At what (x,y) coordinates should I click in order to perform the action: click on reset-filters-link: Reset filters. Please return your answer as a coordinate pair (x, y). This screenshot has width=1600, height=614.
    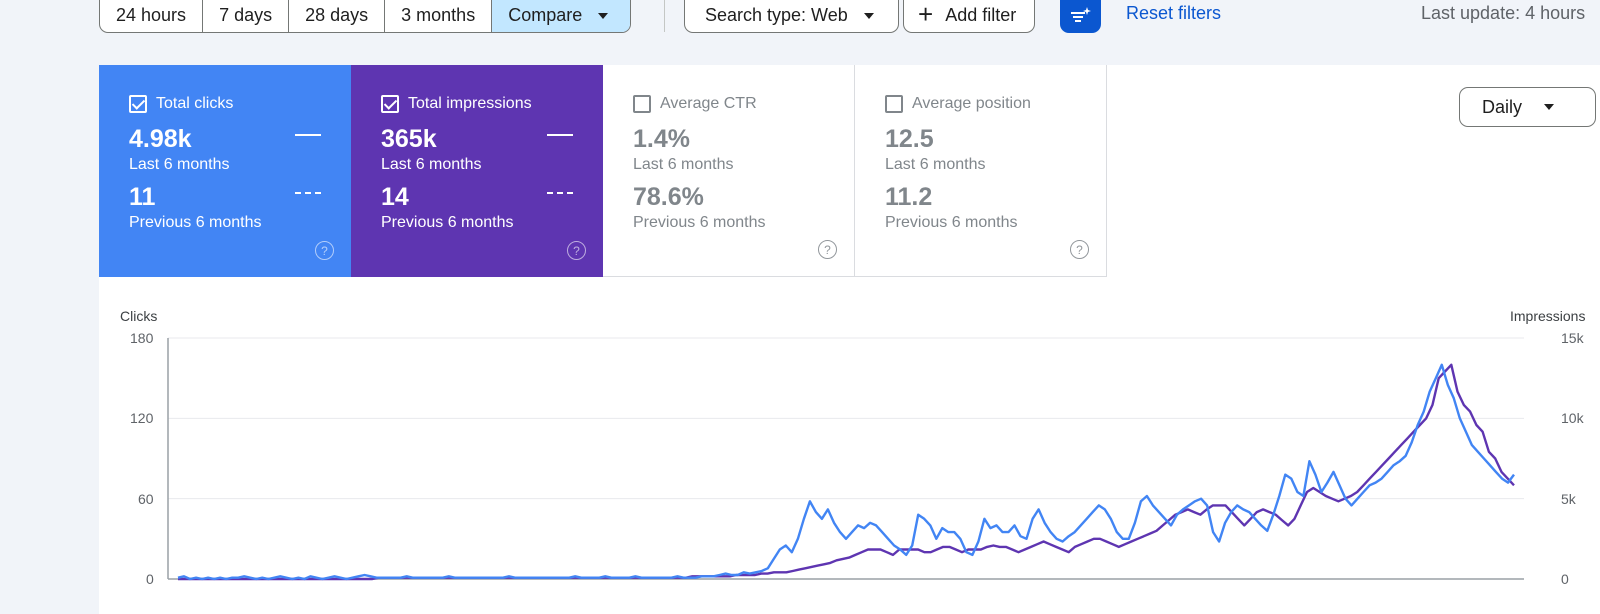
    Looking at the image, I should click on (1174, 13).